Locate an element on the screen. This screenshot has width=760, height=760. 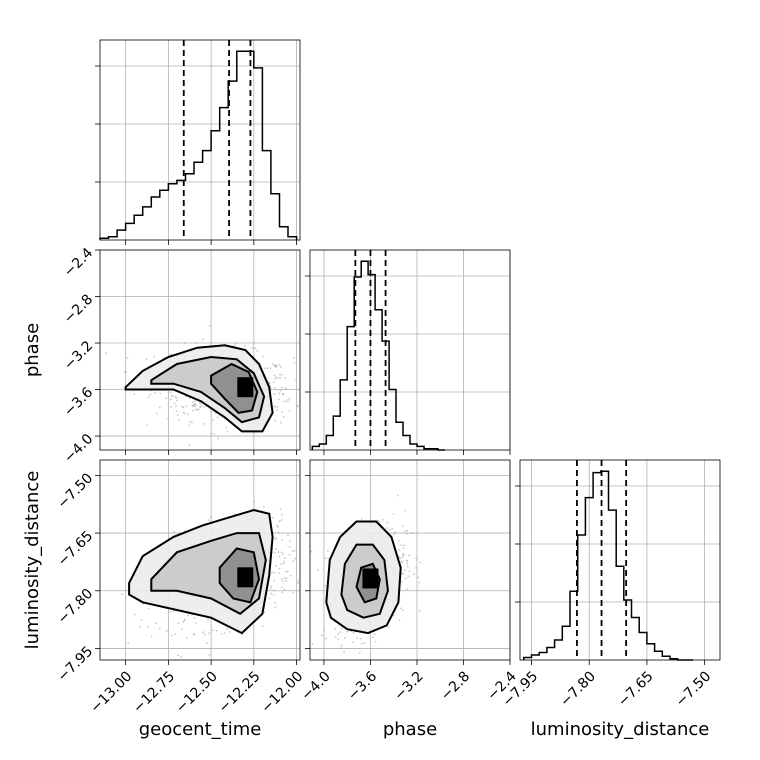
y-tick-label: −7.95 is located at coordinates (76, 664).